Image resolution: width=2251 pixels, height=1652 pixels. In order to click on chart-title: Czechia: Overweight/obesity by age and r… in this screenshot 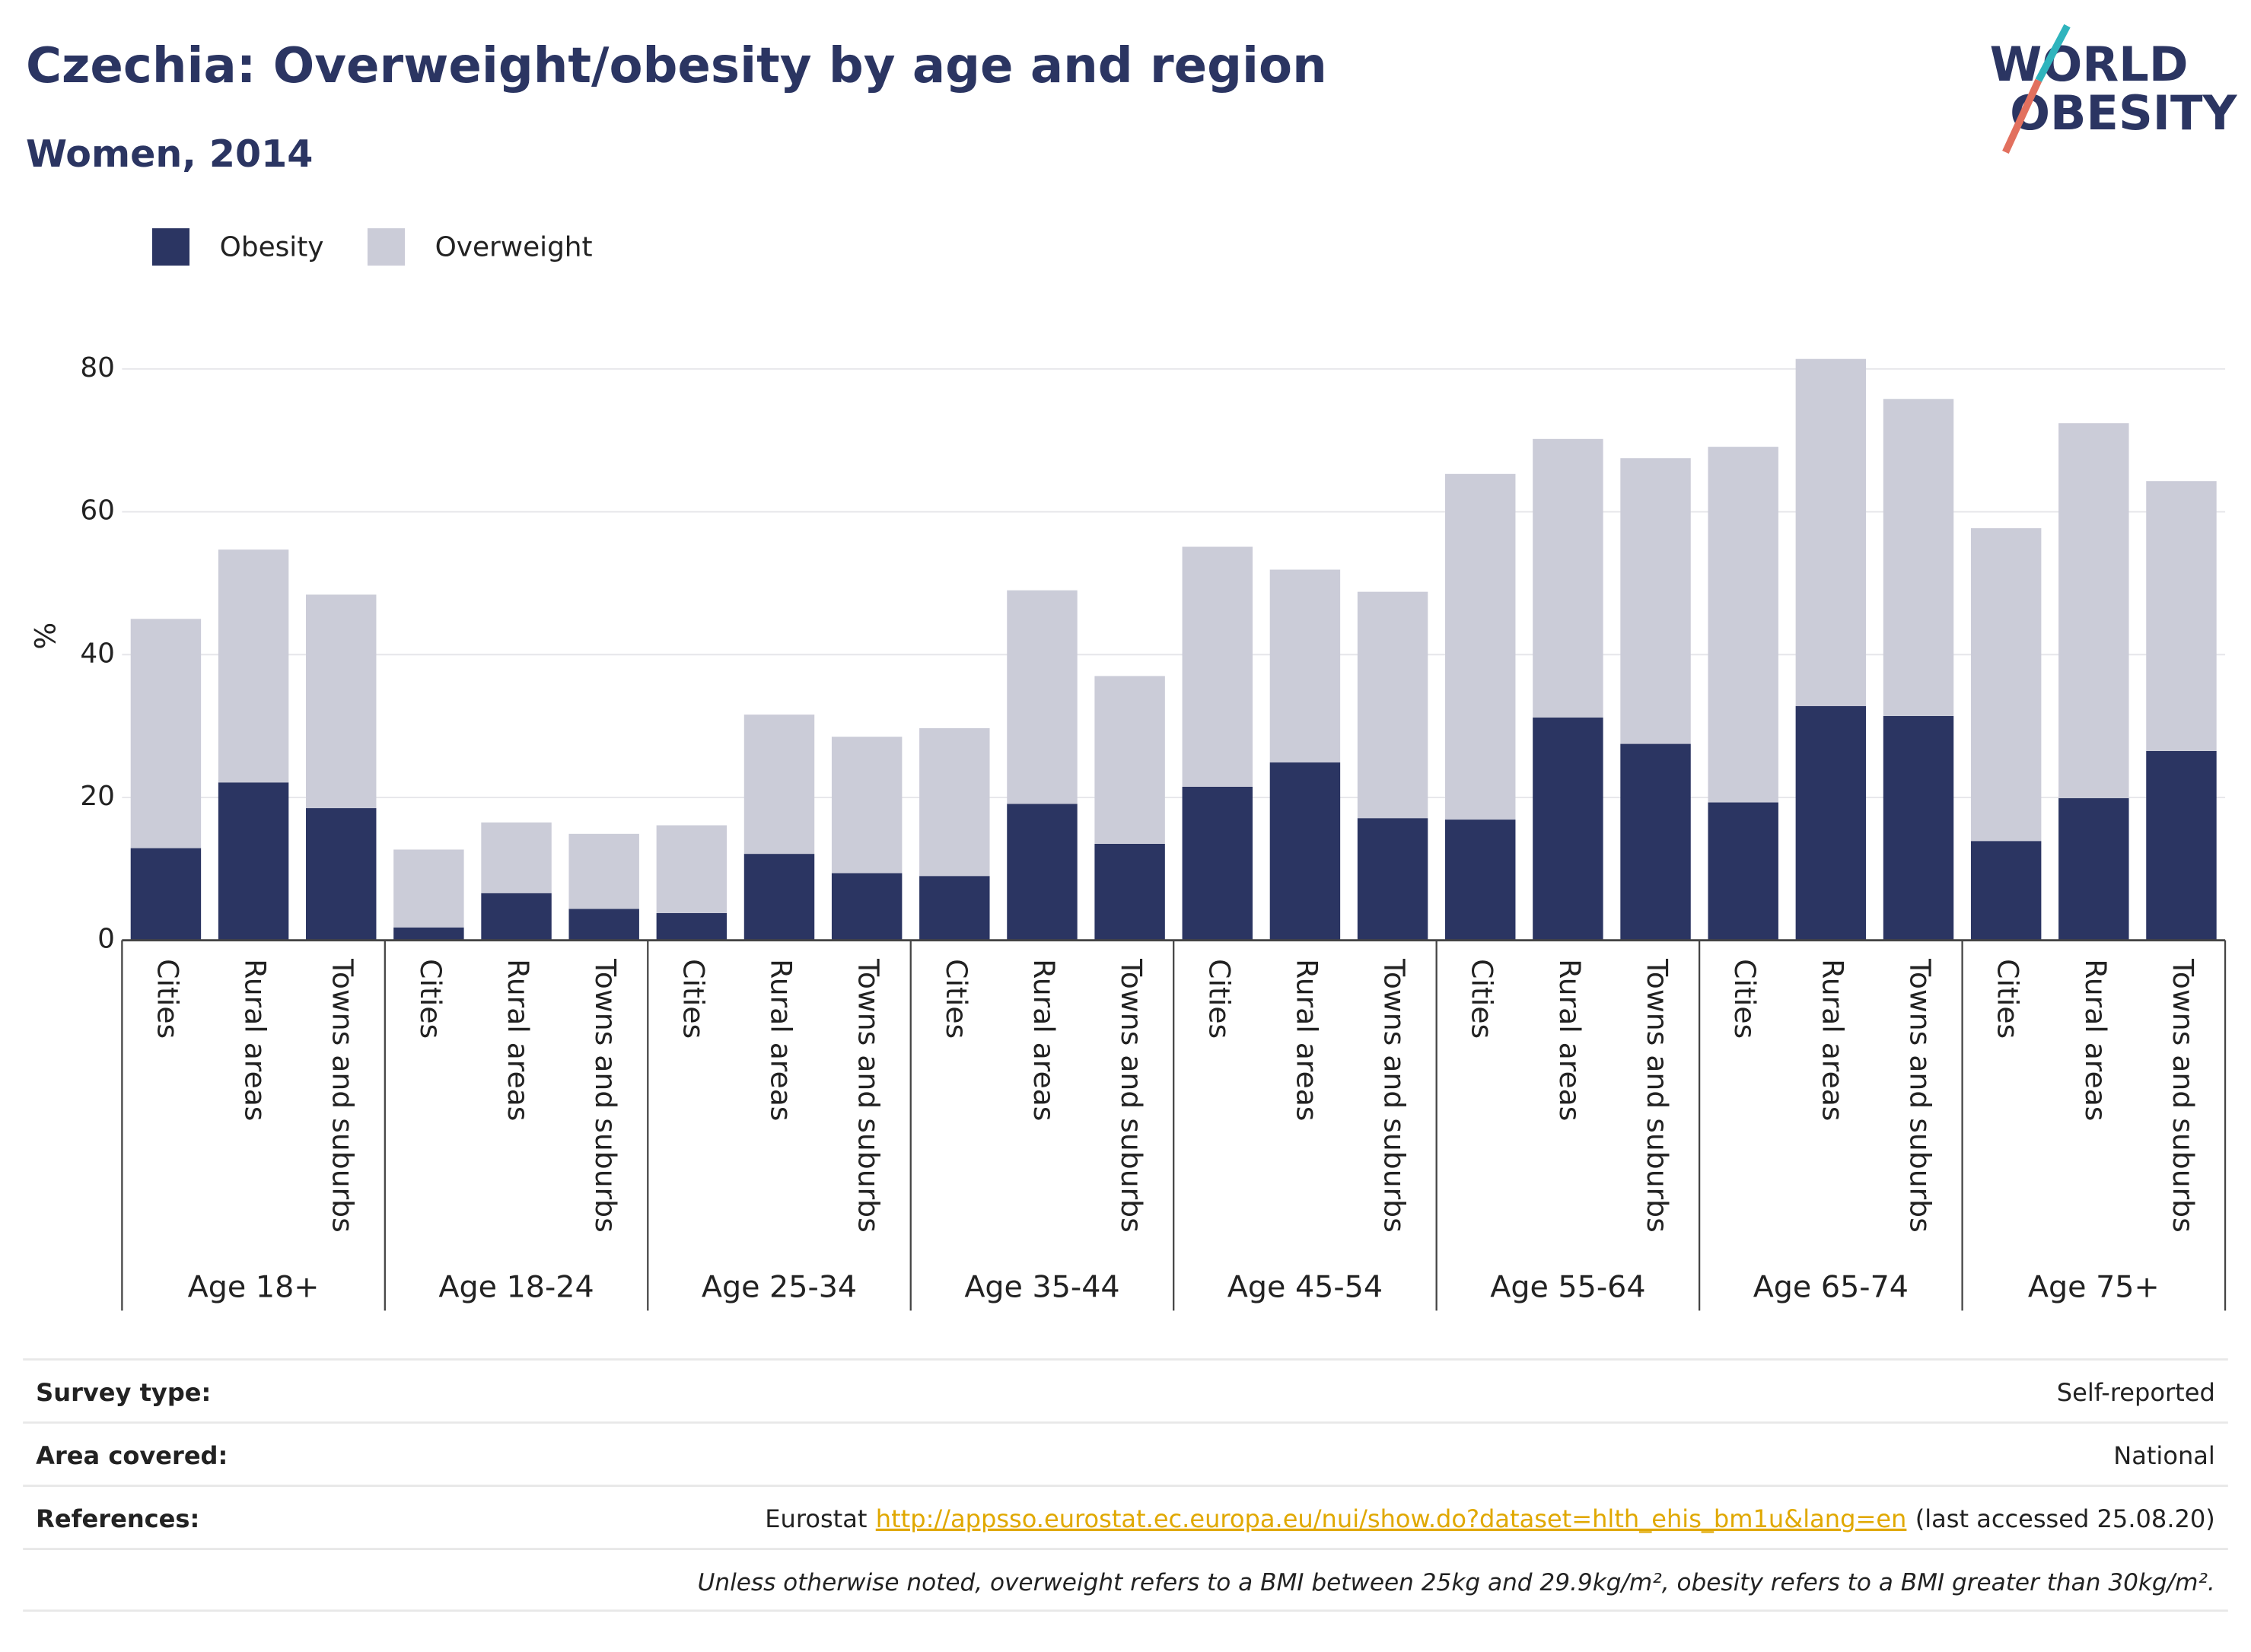, I will do `click(676, 65)`.